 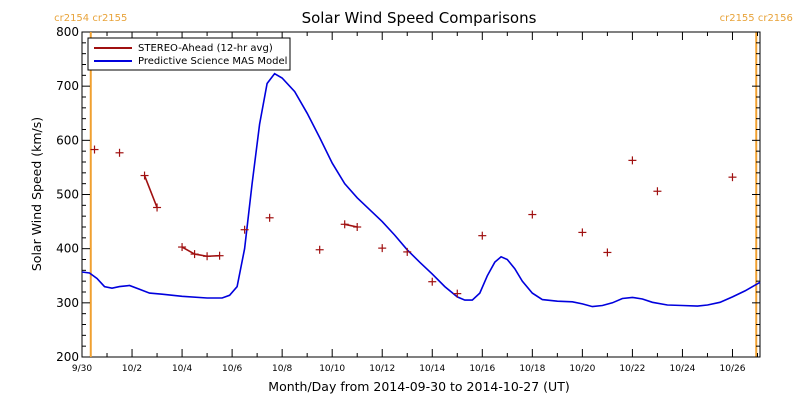 I want to click on carrington-labels: cr2154 cr2155 cr2155 cr2156, so click(x=423, y=18).